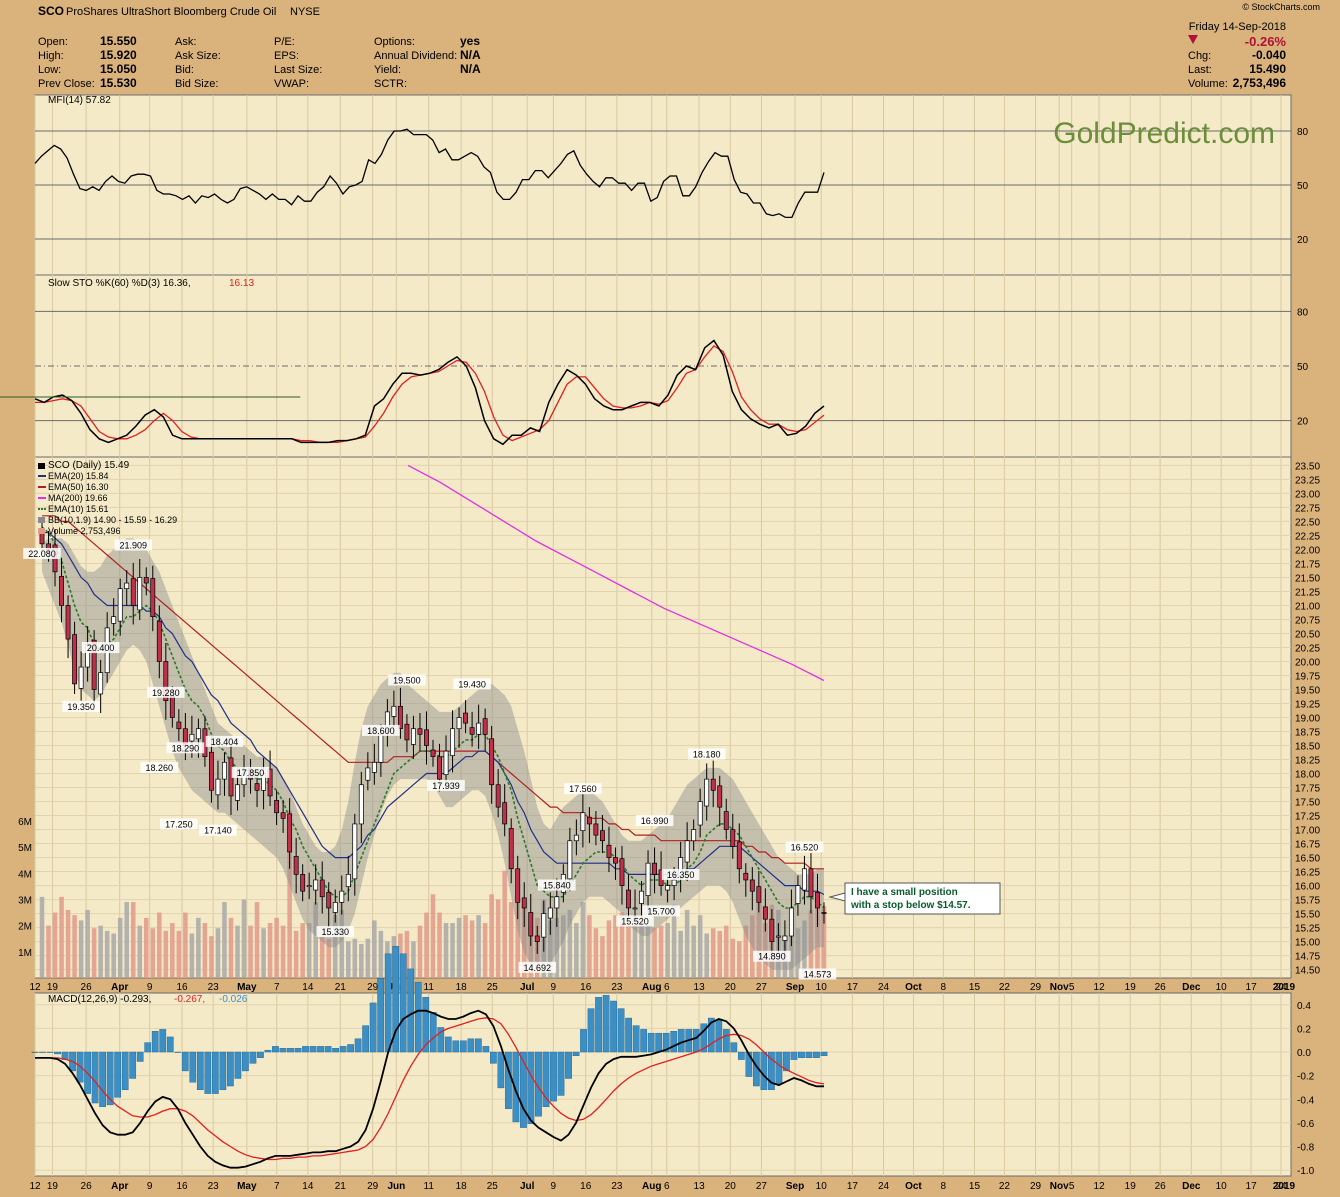 The image size is (1340, 1197). Describe the element at coordinates (1307, 803) in the screenshot. I see `price-ytick-12: 17.50` at that location.